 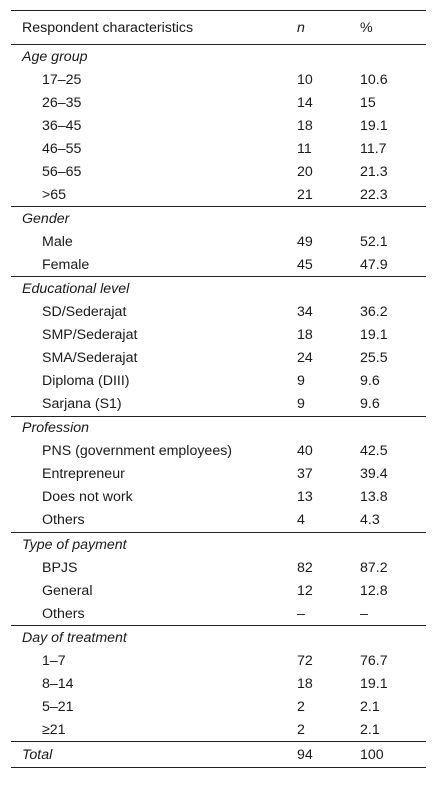 I want to click on row-n-value: 20, so click(x=305, y=171).